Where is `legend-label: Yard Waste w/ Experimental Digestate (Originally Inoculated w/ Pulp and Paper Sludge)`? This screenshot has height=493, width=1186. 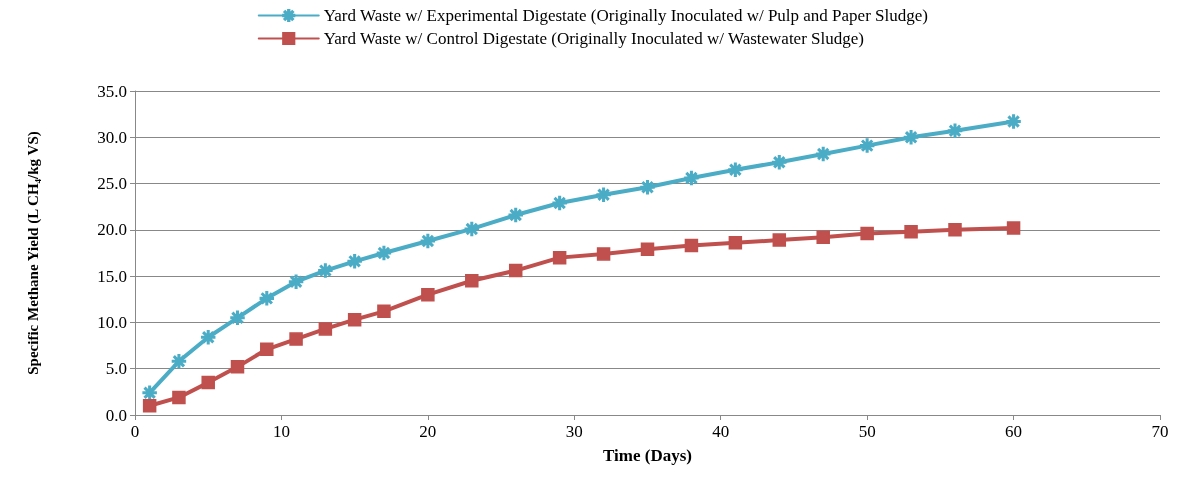
legend-label: Yard Waste w/ Experimental Digestate (Originally Inoculated w/ Pulp and Paper Sludge) is located at coordinates (625, 15).